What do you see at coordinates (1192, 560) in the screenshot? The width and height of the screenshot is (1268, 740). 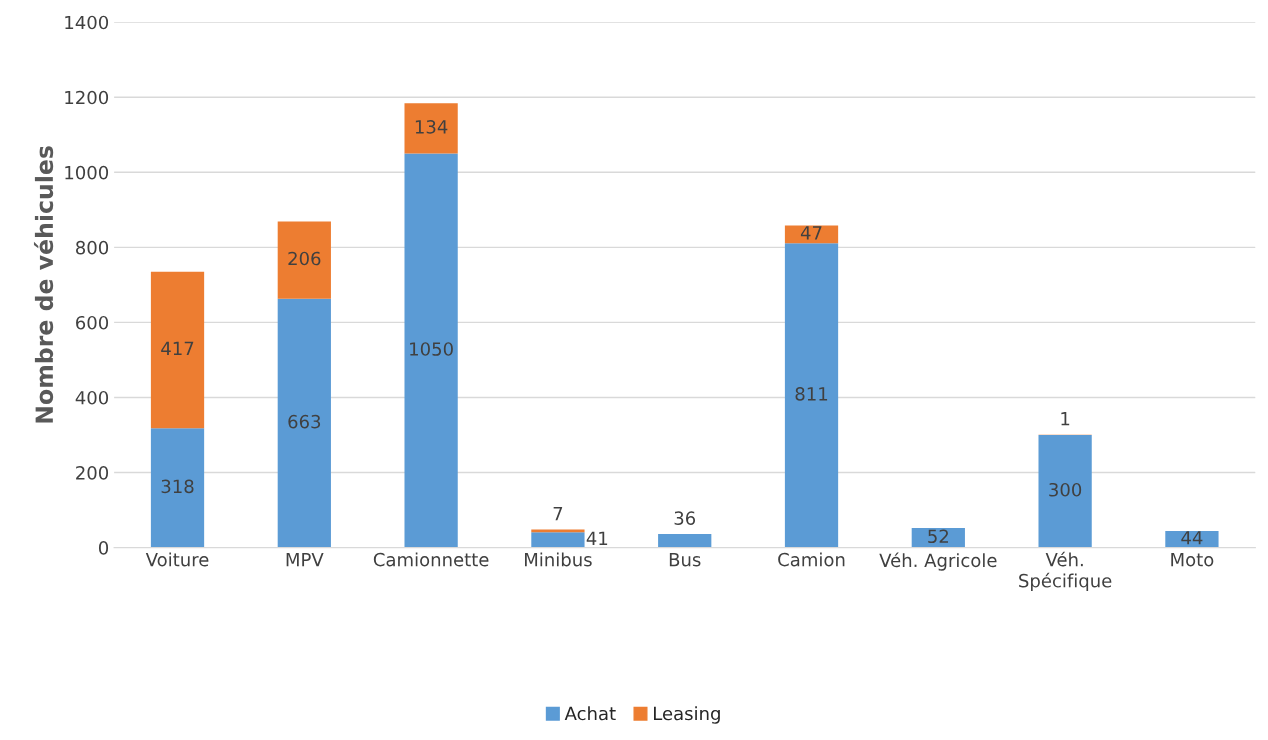 I see `x-tick-label: Moto` at bounding box center [1192, 560].